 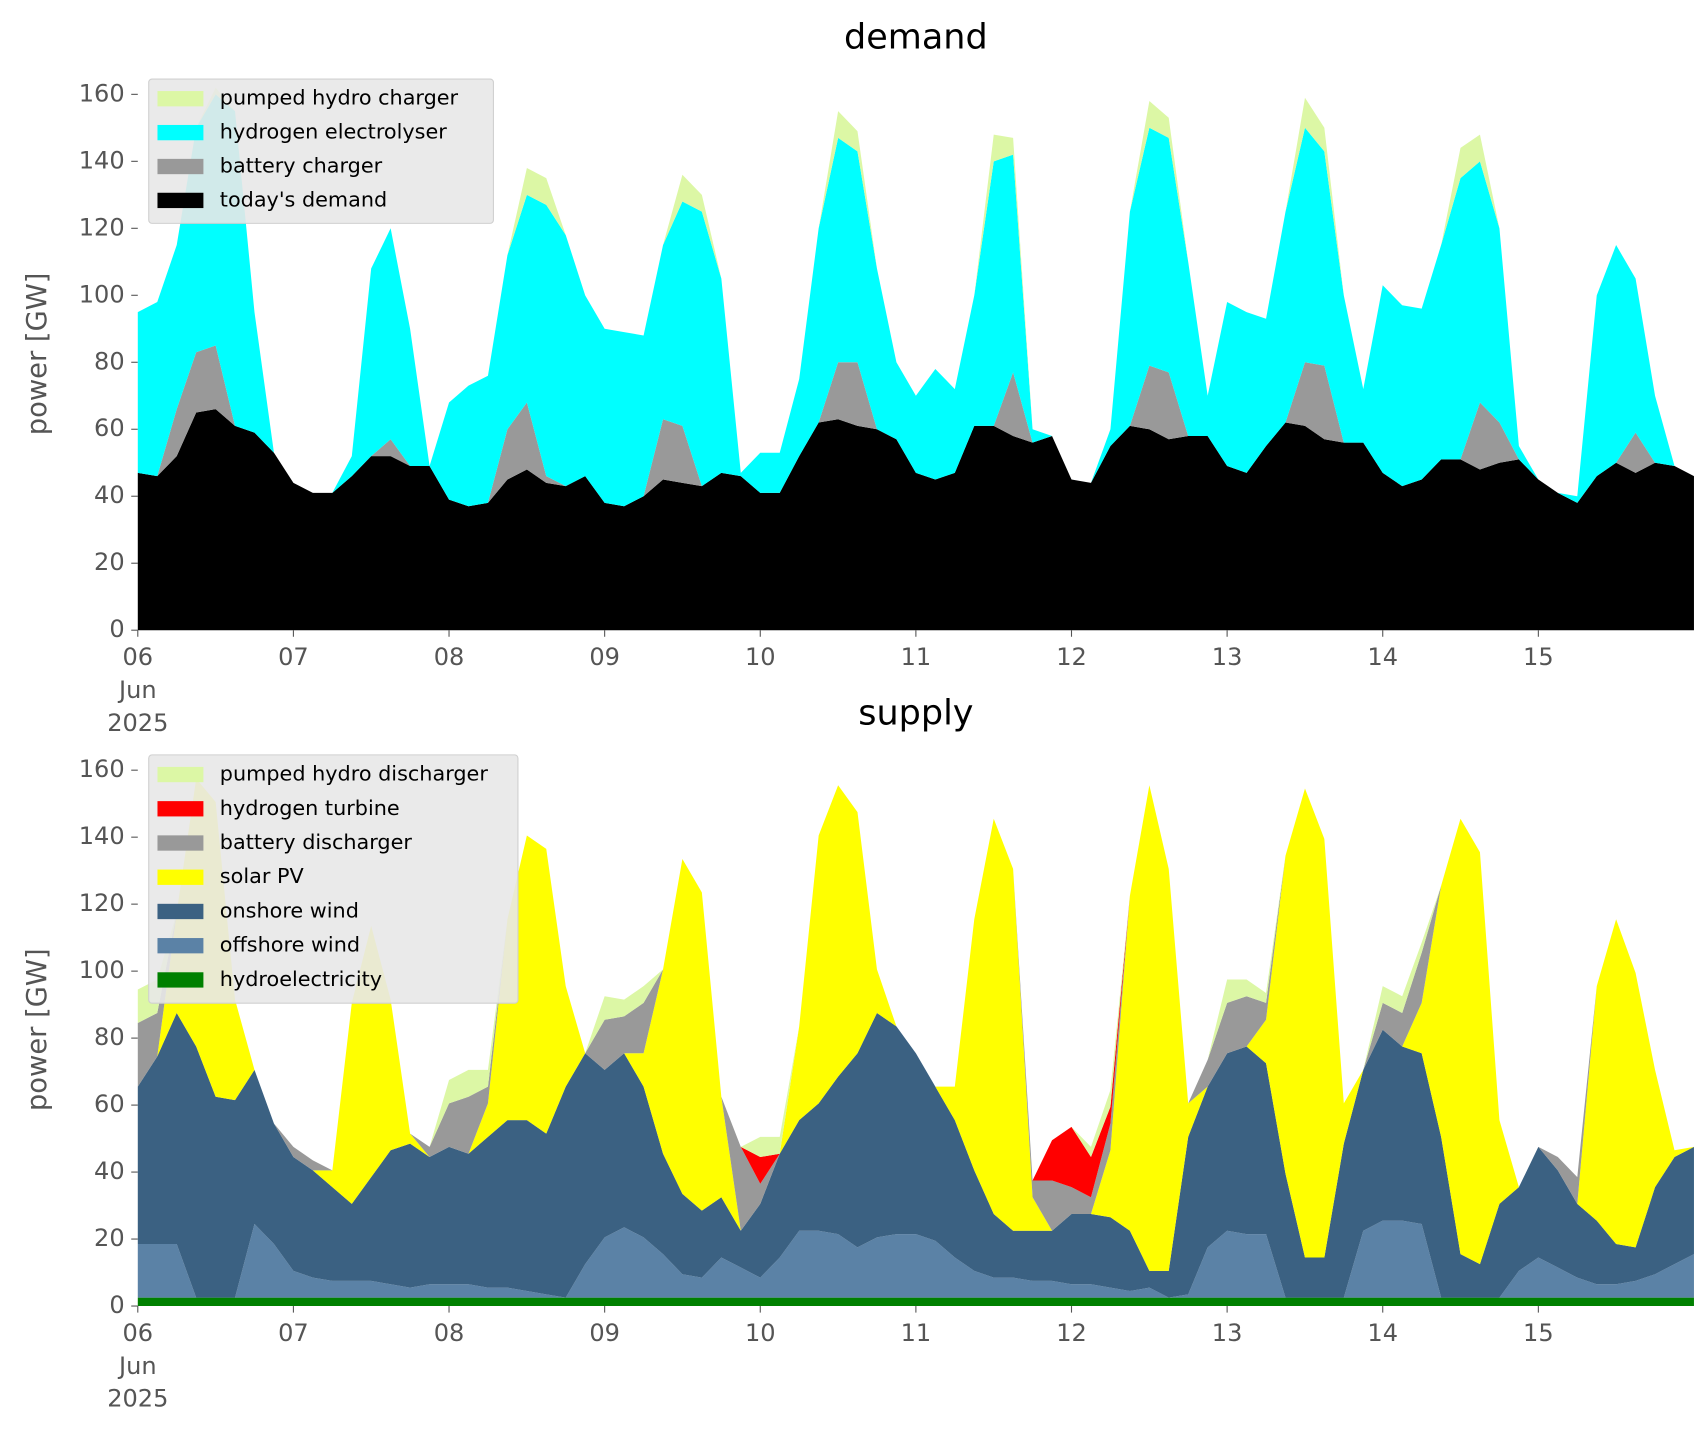 What do you see at coordinates (310, 808) in the screenshot?
I see `legend-label: hydrogen turbine` at bounding box center [310, 808].